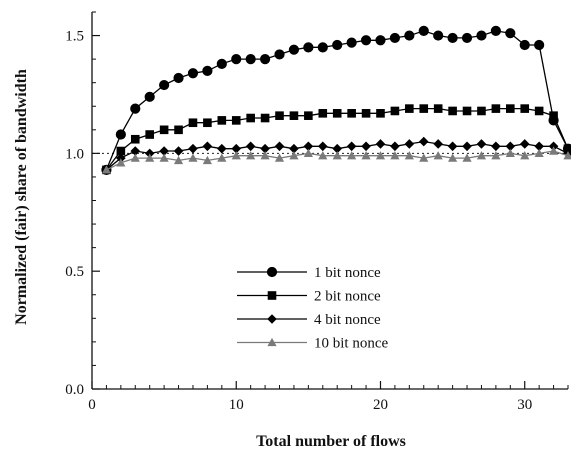  Describe the element at coordinates (236, 405) in the screenshot. I see `x-tick-label: 10` at that location.